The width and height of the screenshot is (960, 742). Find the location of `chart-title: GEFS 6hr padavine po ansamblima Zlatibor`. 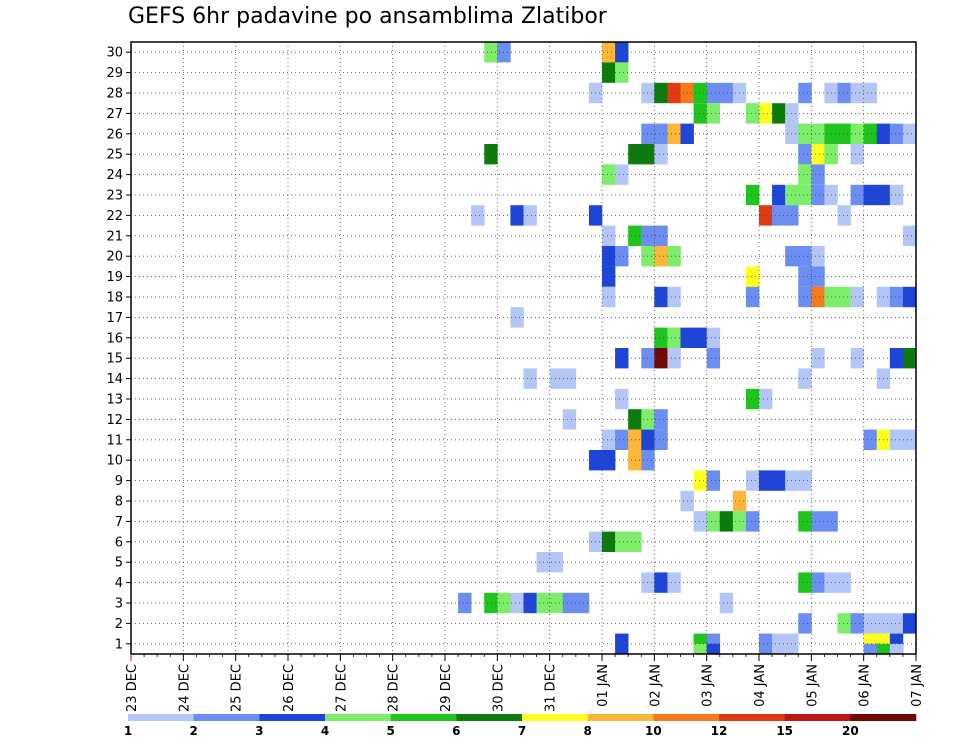

chart-title: GEFS 6hr padavine po ansamblima Zlatibor is located at coordinates (367, 16).